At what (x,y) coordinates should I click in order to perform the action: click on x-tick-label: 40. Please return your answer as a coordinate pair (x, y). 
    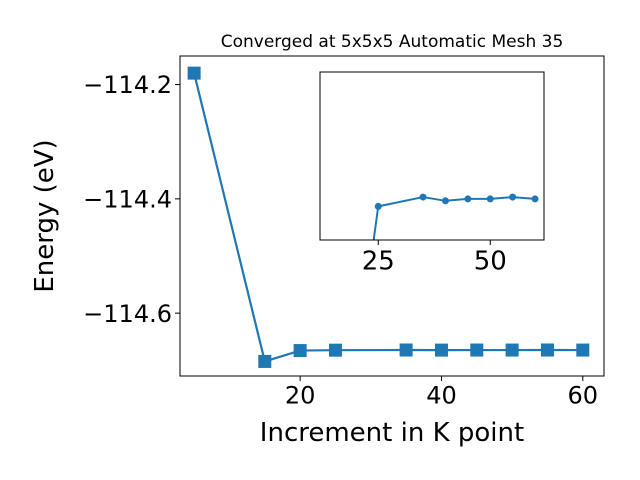
    Looking at the image, I should click on (441, 396).